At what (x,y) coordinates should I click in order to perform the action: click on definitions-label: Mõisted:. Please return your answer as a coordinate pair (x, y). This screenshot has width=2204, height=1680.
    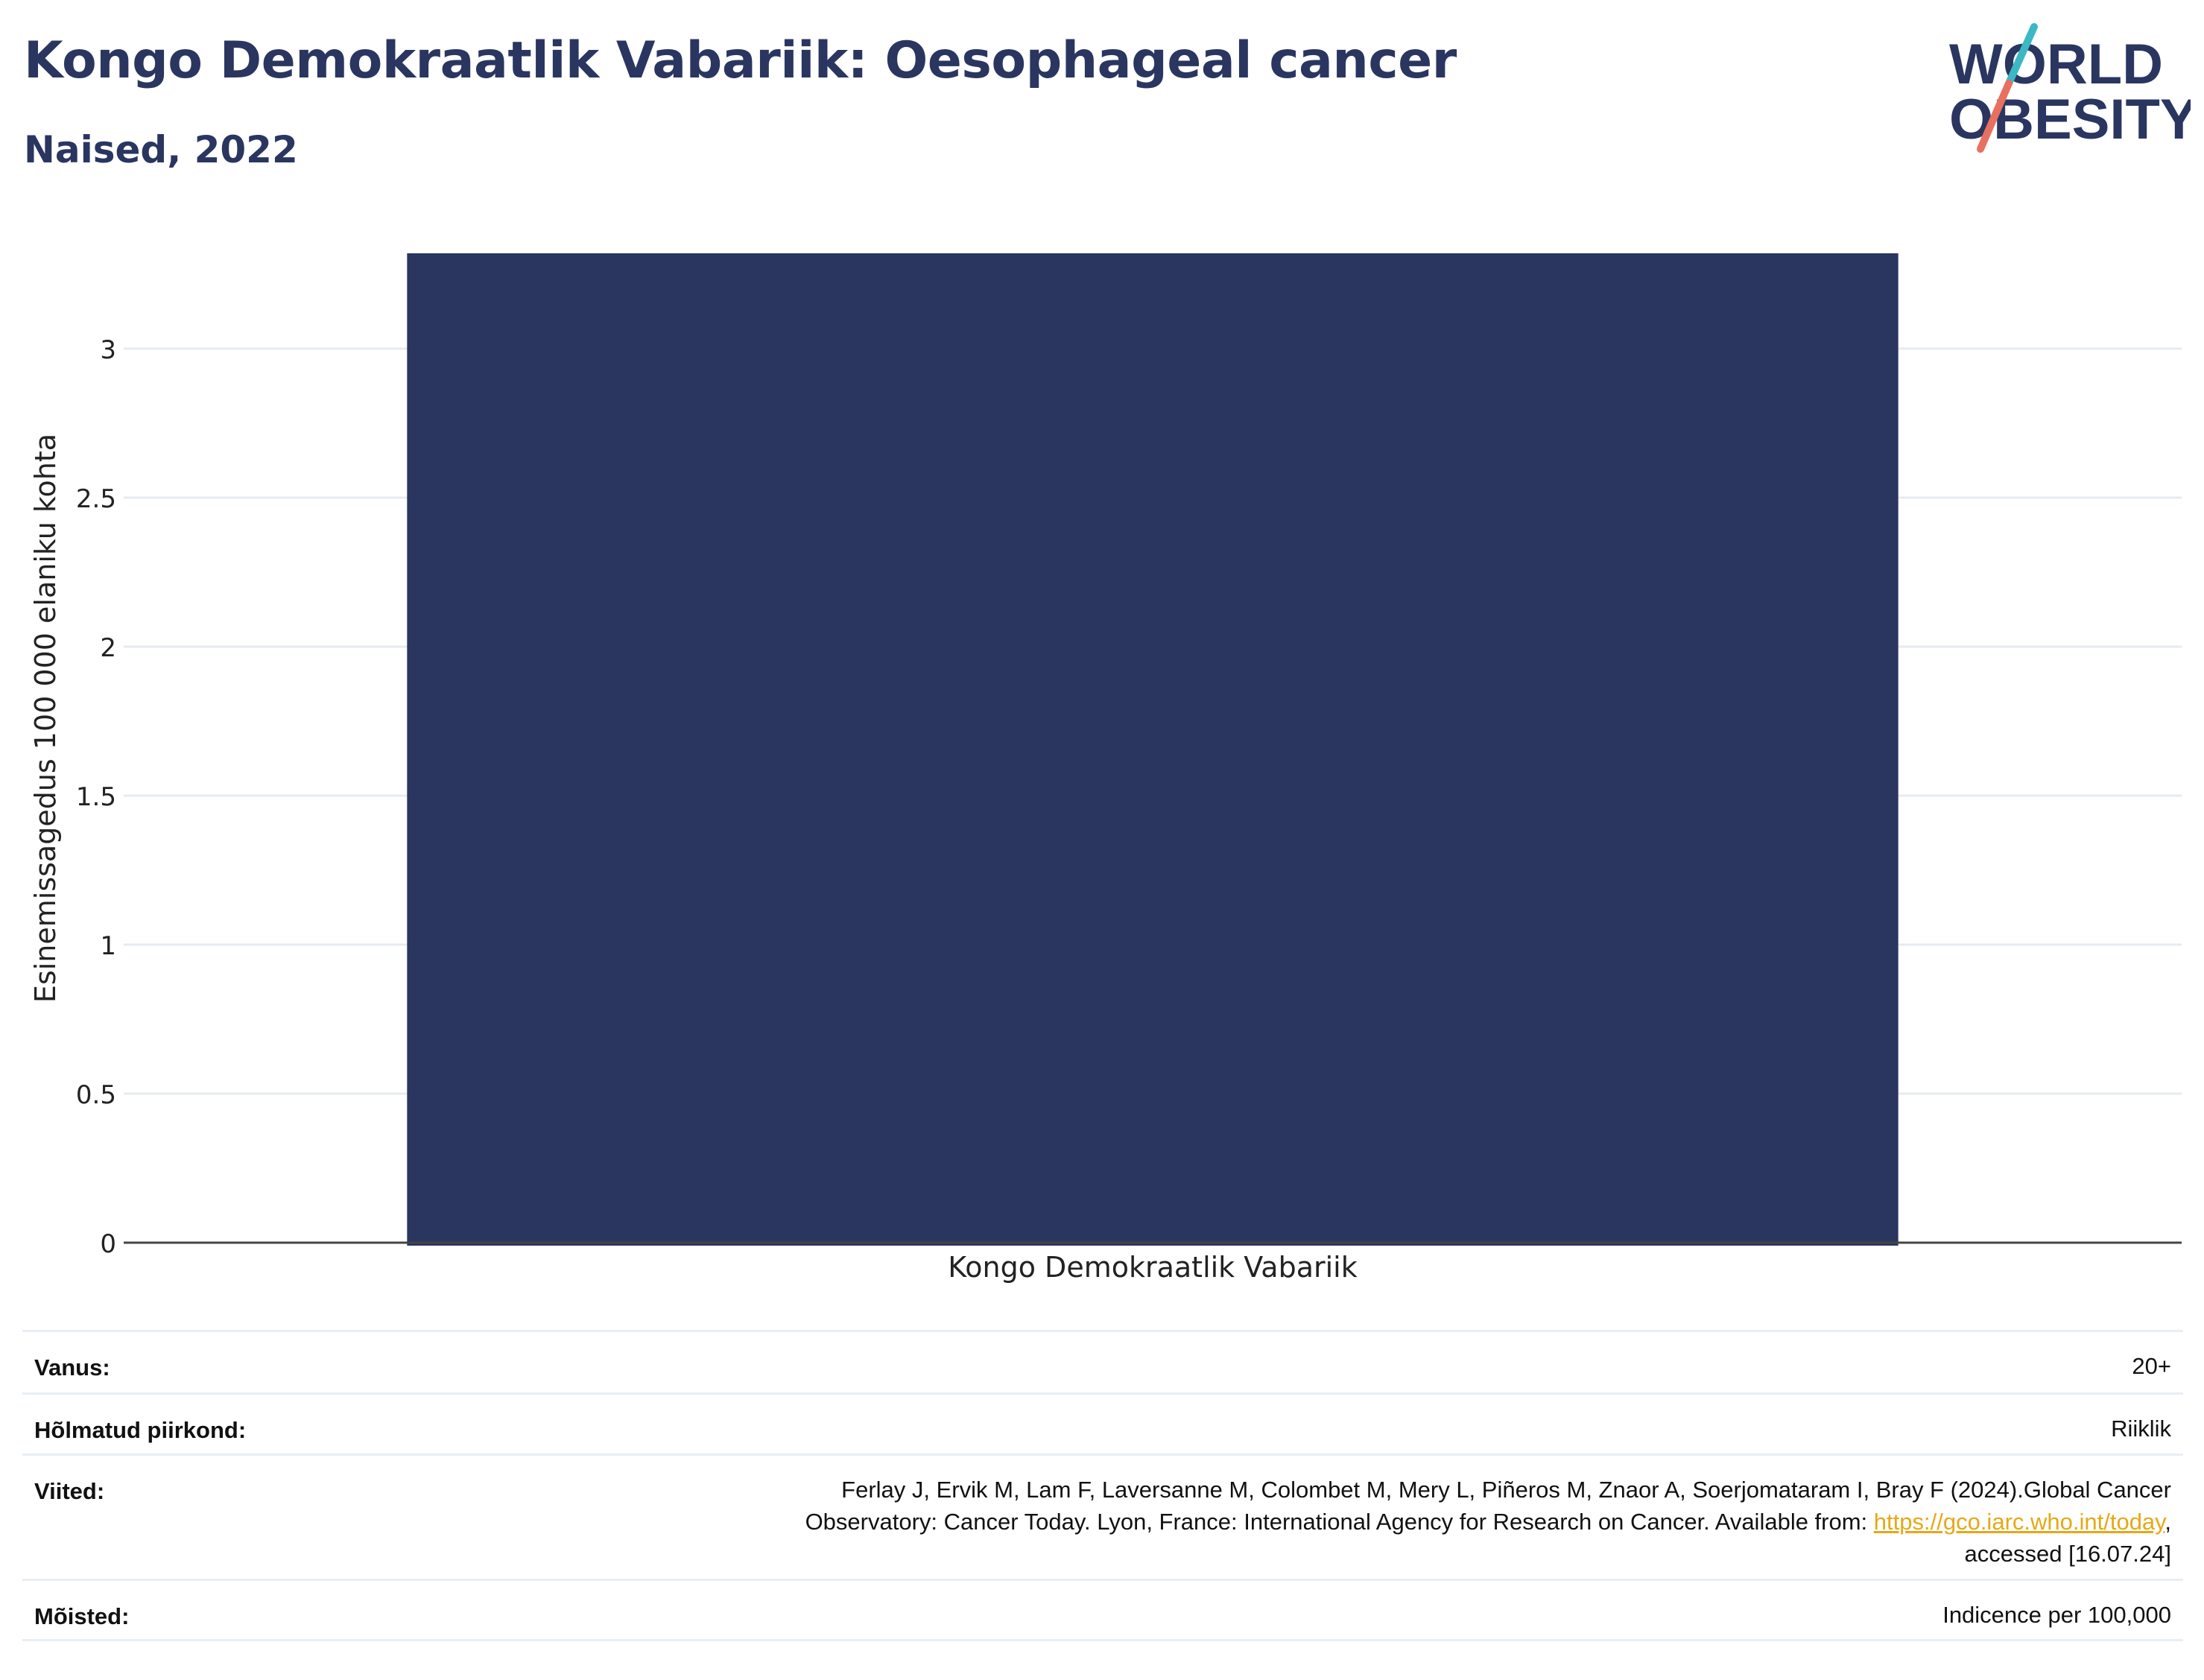
    Looking at the image, I should click on (82, 1616).